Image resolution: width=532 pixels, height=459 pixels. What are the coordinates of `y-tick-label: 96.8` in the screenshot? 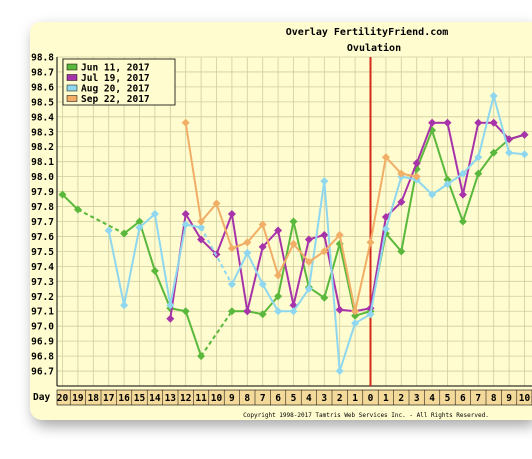 It's located at (42, 357).